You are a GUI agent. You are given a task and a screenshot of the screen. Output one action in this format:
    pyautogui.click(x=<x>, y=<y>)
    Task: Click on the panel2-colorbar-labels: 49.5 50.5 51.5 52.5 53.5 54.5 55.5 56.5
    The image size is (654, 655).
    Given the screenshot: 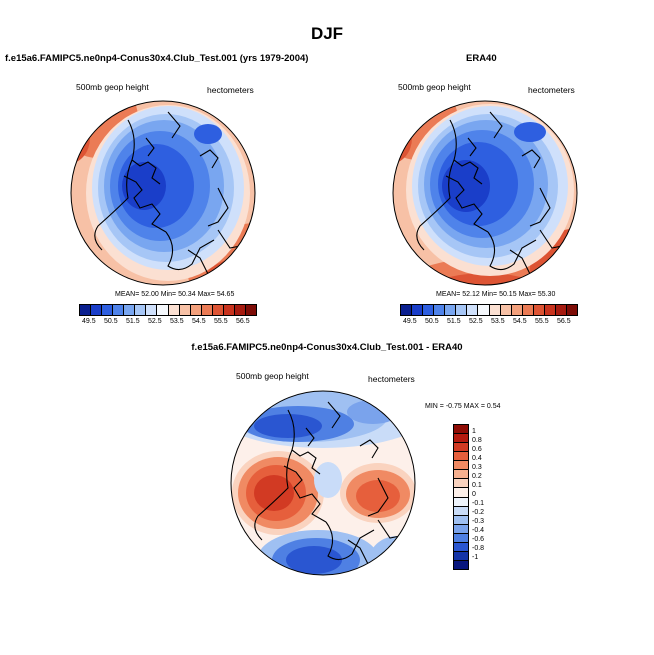 What is the action you would take?
    pyautogui.click(x=488, y=323)
    